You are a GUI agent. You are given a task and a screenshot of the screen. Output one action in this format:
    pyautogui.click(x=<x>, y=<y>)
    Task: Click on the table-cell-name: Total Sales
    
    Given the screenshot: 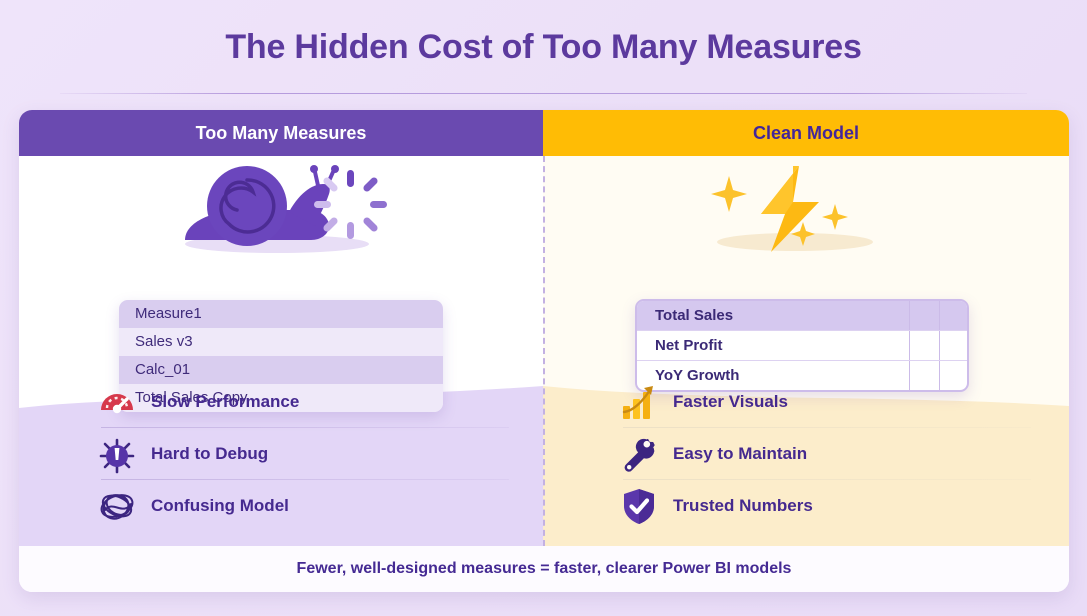 What is the action you would take?
    pyautogui.click(x=694, y=315)
    